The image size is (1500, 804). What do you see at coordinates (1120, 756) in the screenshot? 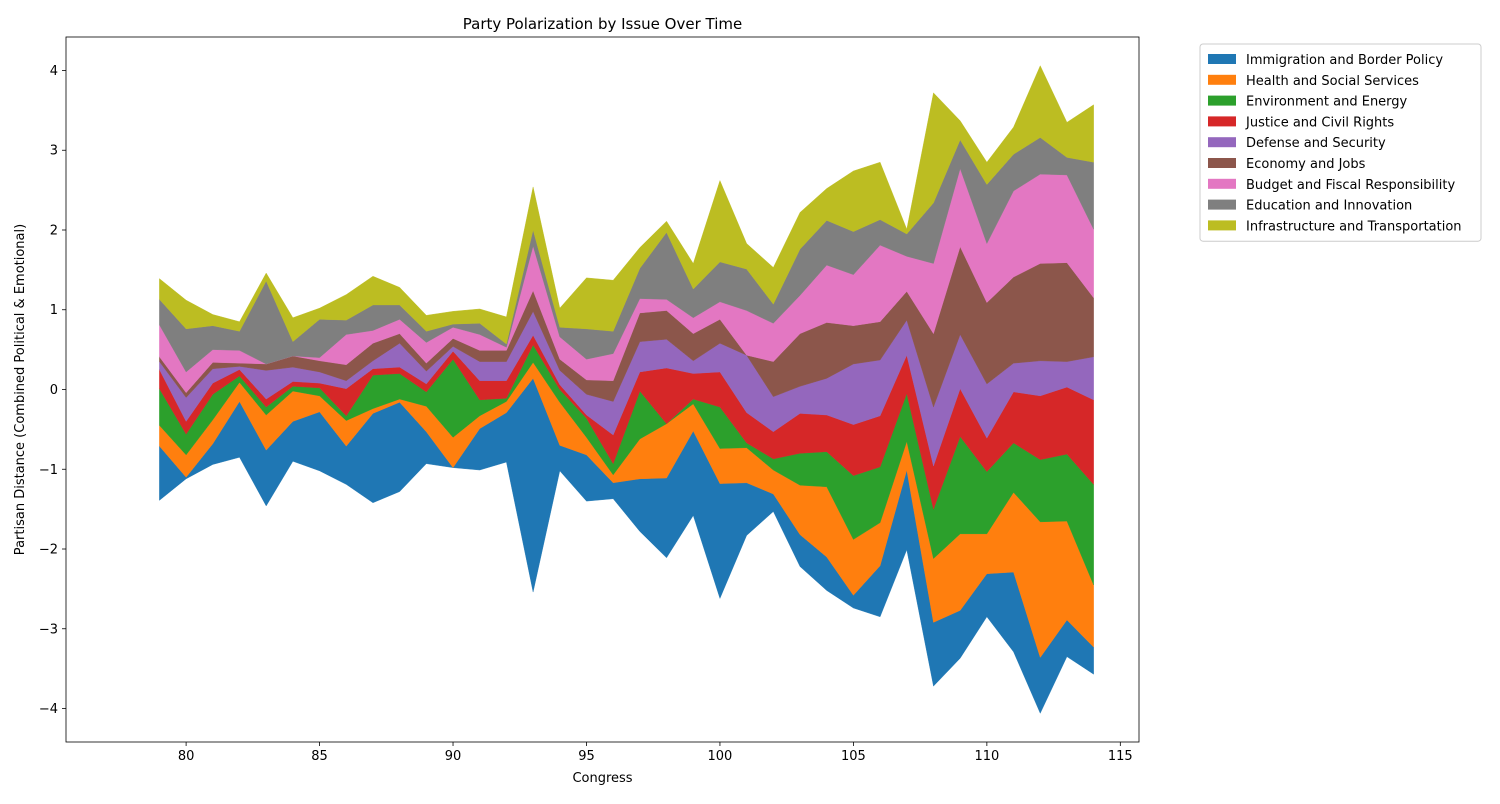
I see `x-tick-label: 115` at bounding box center [1120, 756].